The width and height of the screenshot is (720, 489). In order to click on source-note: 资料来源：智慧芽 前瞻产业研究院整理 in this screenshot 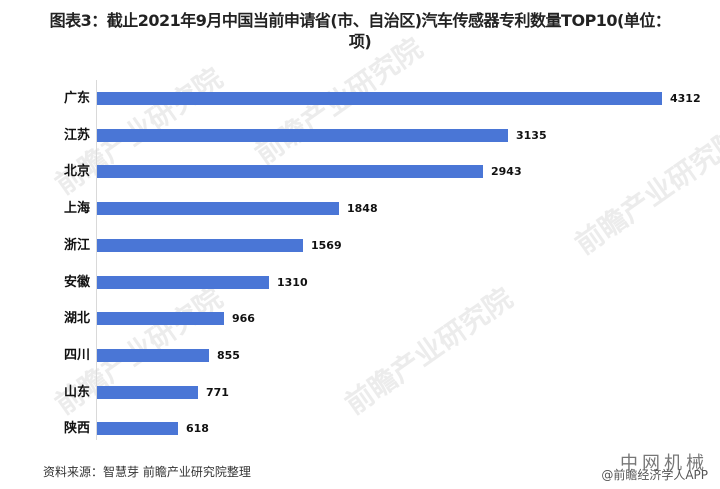, I will do `click(147, 472)`.